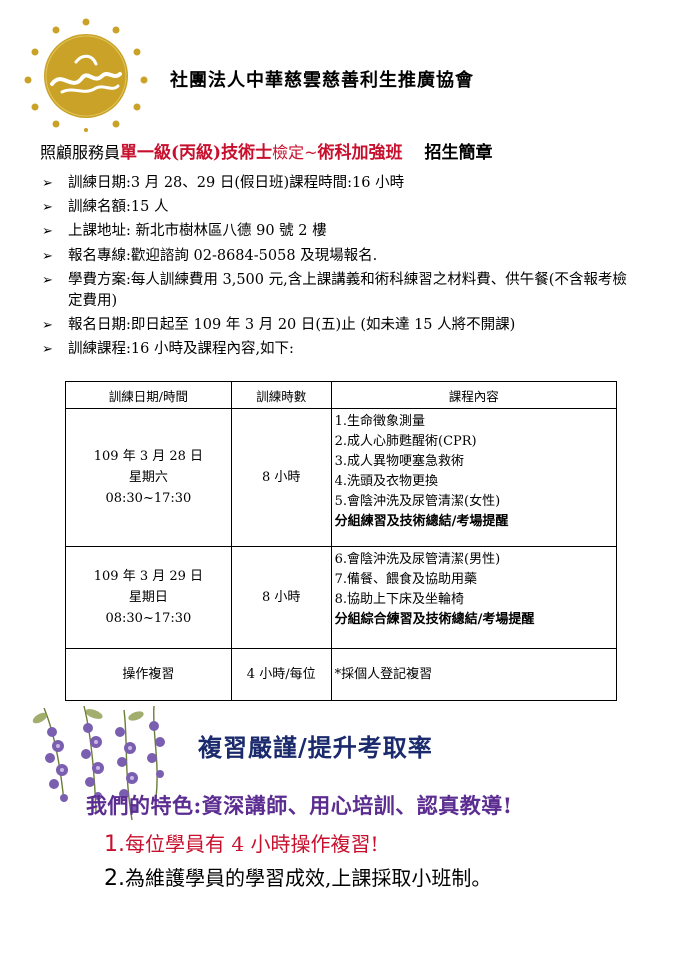  Describe the element at coordinates (386, 481) in the screenshot. I see `course-item: 4.洗頭及衣物更換` at that location.